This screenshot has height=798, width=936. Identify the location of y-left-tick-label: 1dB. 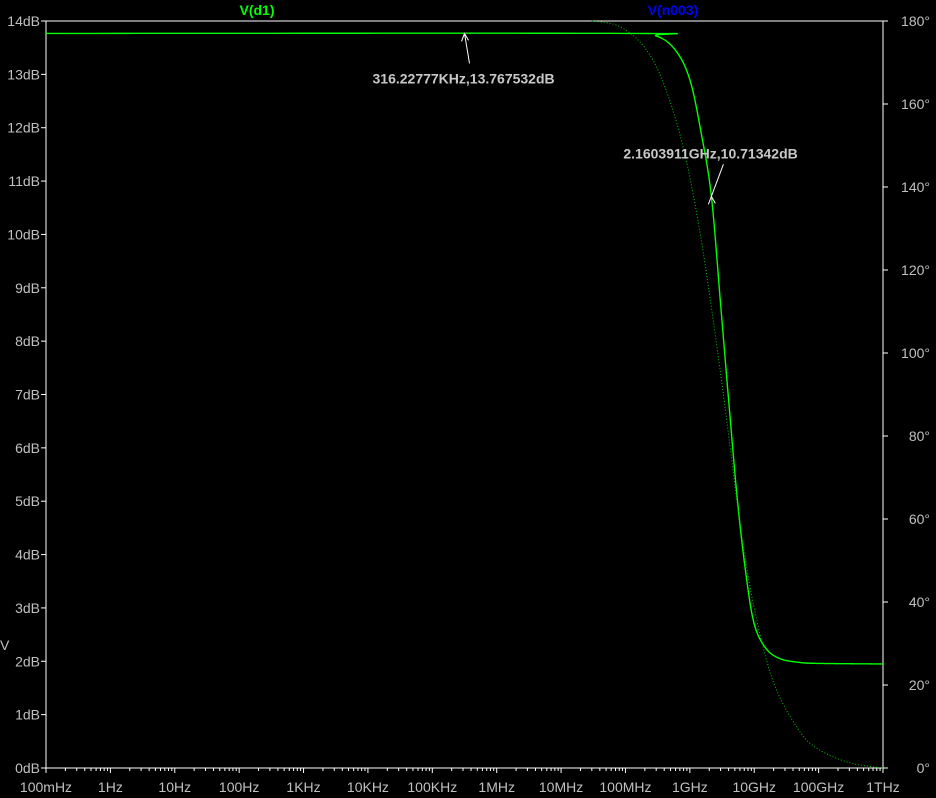
(27, 715).